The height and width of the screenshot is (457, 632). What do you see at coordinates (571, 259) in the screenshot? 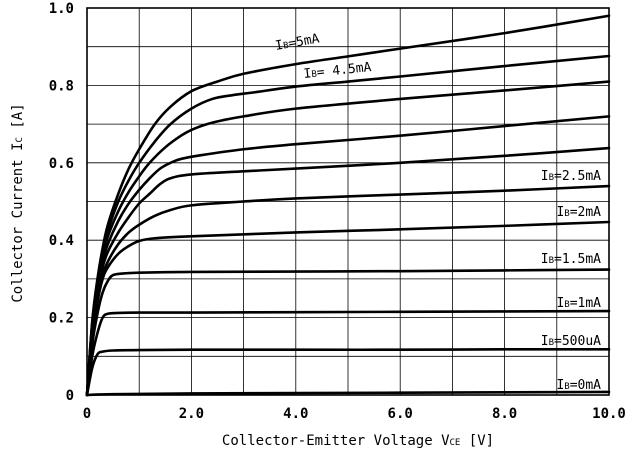
I see `series-label: IB=1.5mA` at bounding box center [571, 259].